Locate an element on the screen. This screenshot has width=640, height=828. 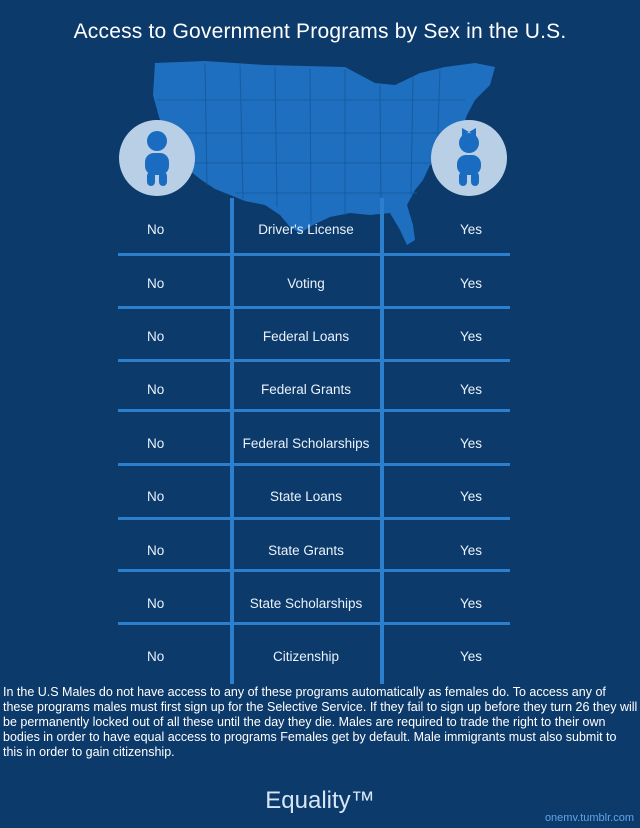
program-name-cell: State Loans is located at coordinates (306, 496).